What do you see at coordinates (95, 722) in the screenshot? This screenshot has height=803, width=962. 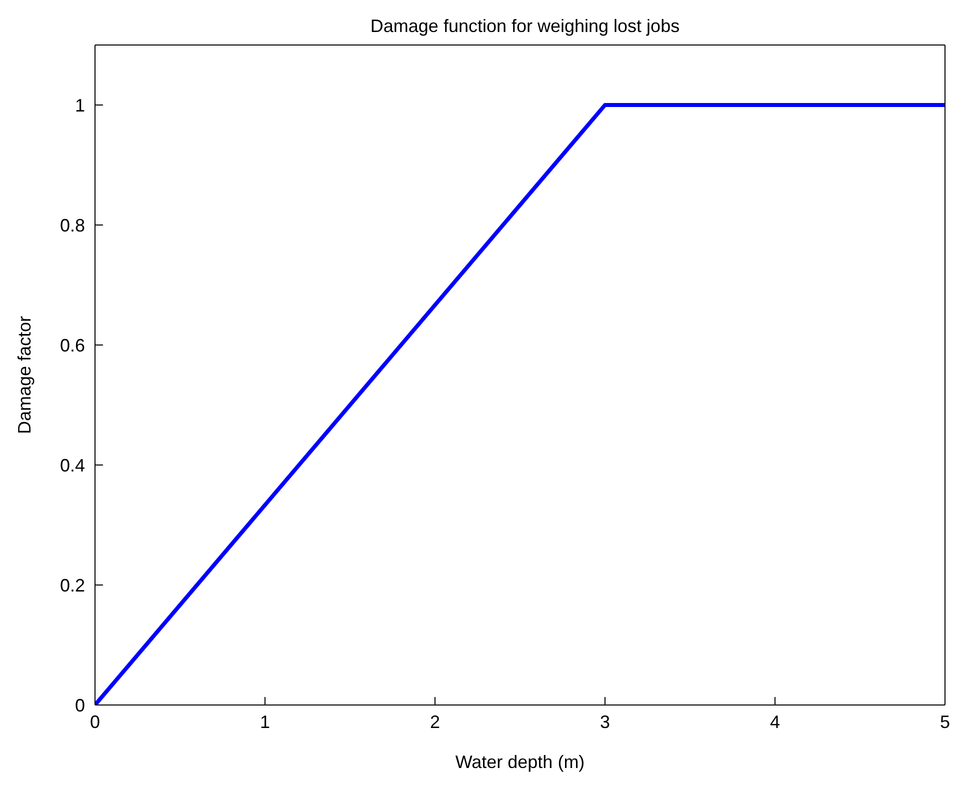 I see `x-tick-label: 0` at bounding box center [95, 722].